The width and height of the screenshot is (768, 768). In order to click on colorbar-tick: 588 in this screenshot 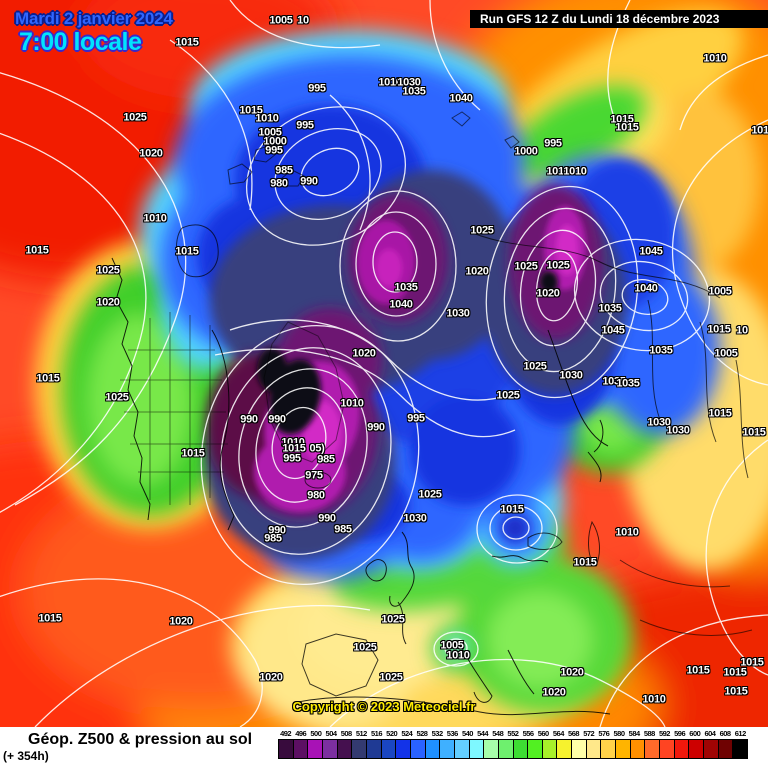, I will do `click(649, 733)`.